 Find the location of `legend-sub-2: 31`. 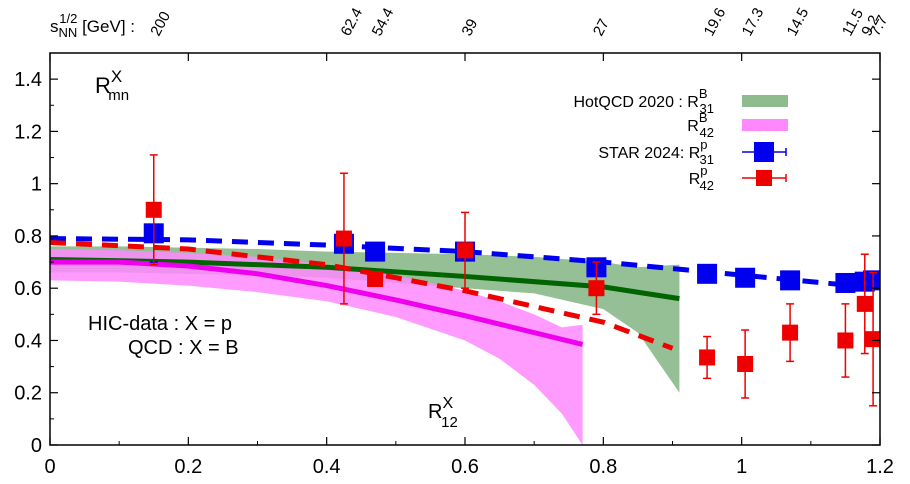

legend-sub-2: 31 is located at coordinates (707, 159).